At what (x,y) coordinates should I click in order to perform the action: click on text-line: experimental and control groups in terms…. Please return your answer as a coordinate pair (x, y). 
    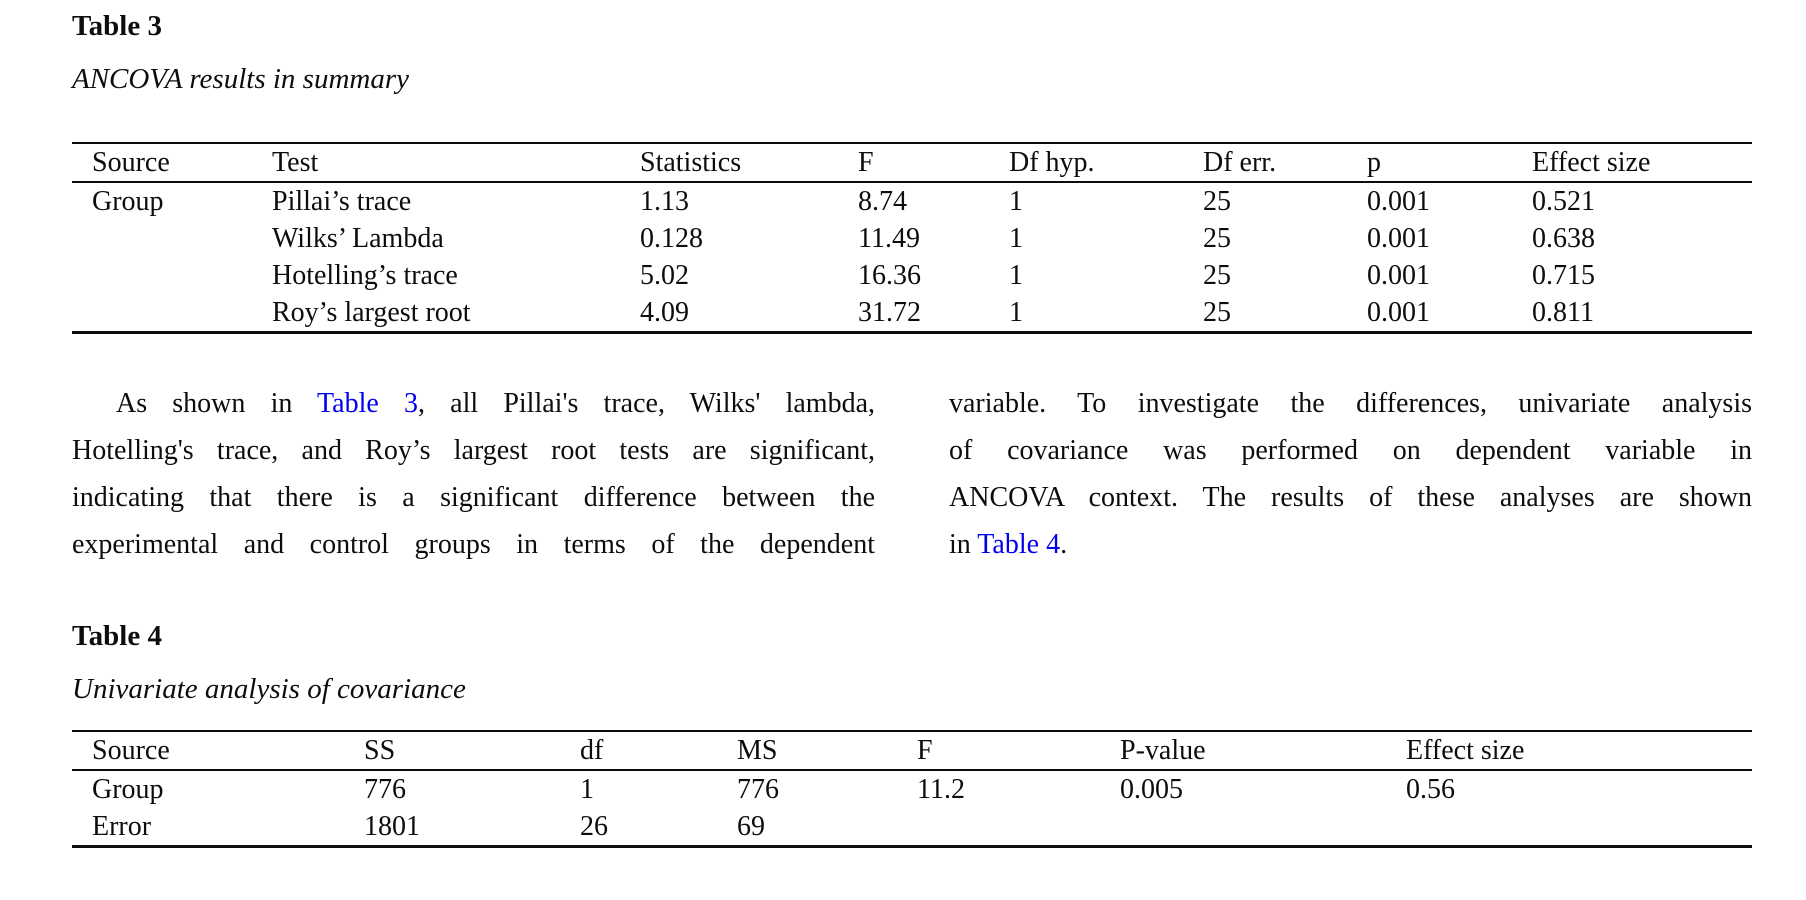
    Looking at the image, I should click on (473, 544).